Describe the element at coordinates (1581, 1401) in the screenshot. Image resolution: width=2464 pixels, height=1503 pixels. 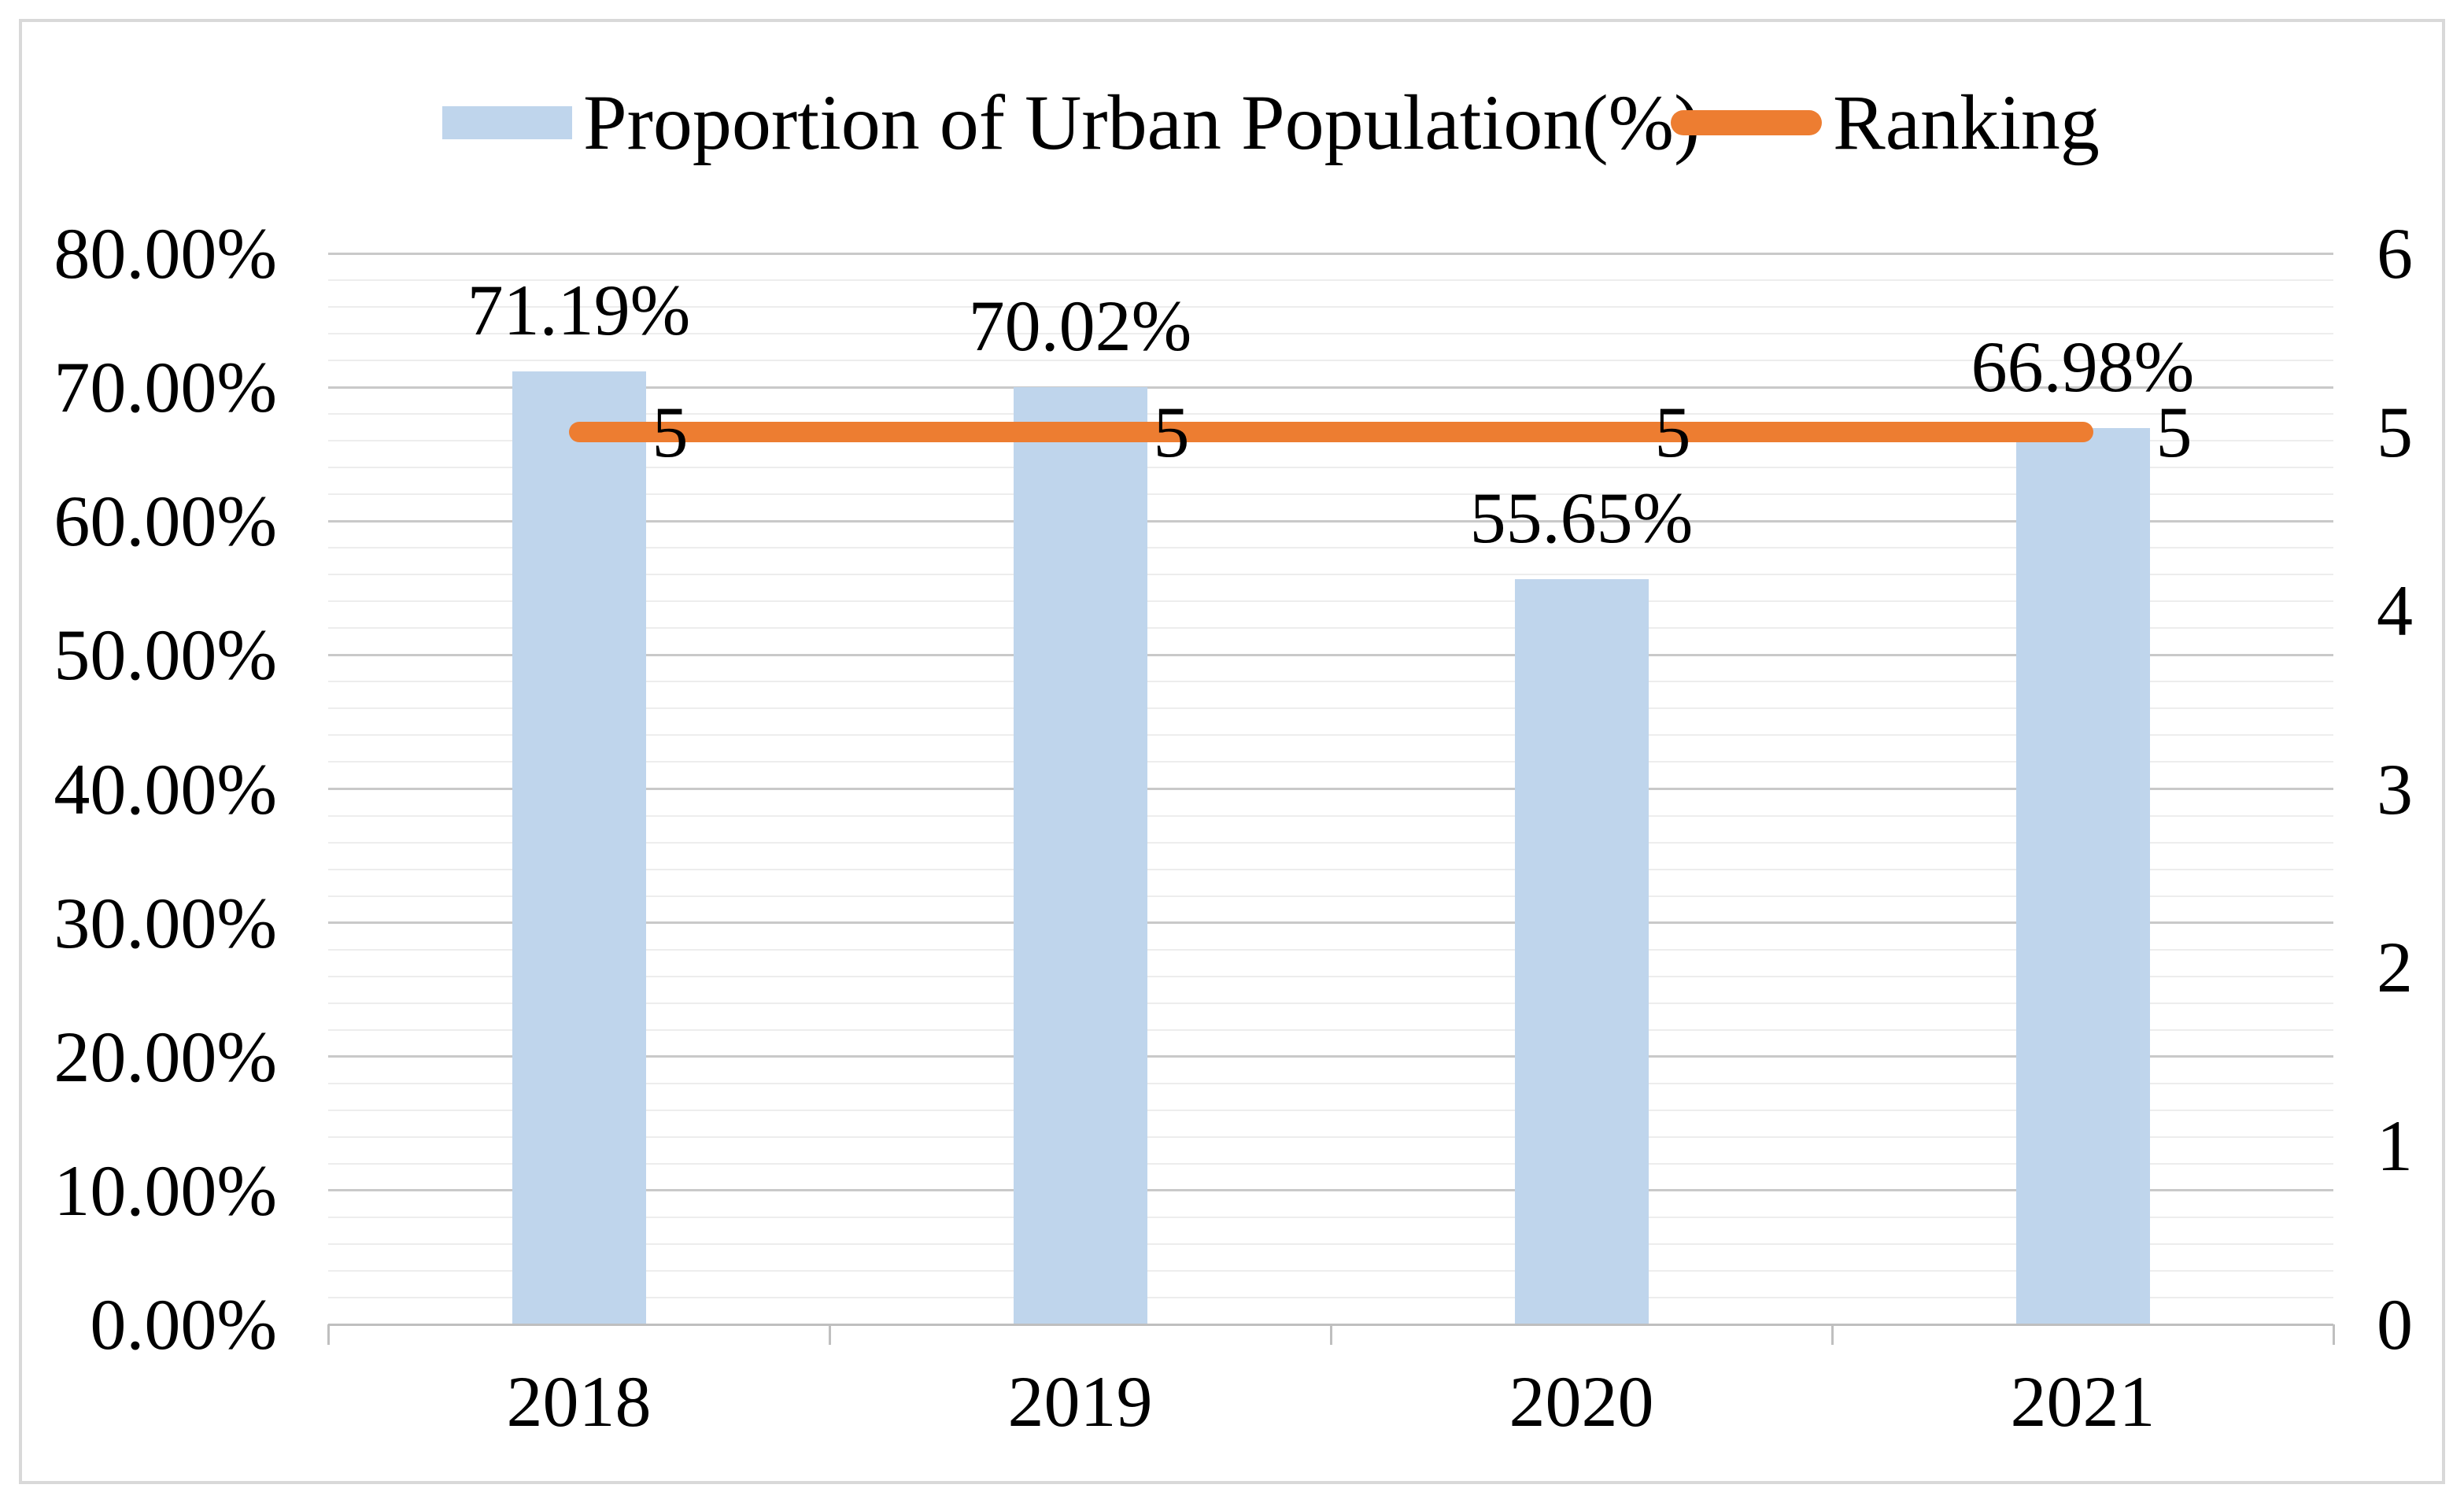
I see `x-category-label: 2020` at that location.